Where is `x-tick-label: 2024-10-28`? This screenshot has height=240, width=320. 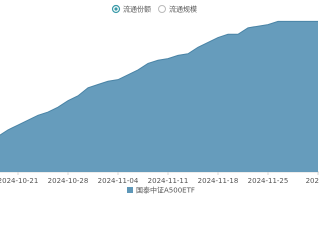 x-tick-label: 2024-10-28 is located at coordinates (68, 181).